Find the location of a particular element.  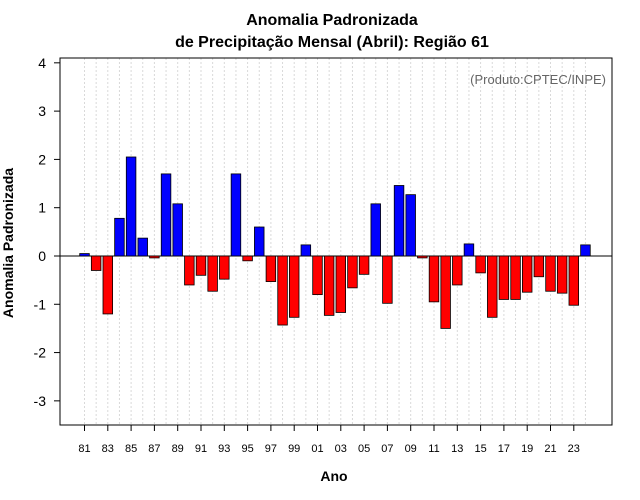

x-tick-label: 93 is located at coordinates (224, 449).